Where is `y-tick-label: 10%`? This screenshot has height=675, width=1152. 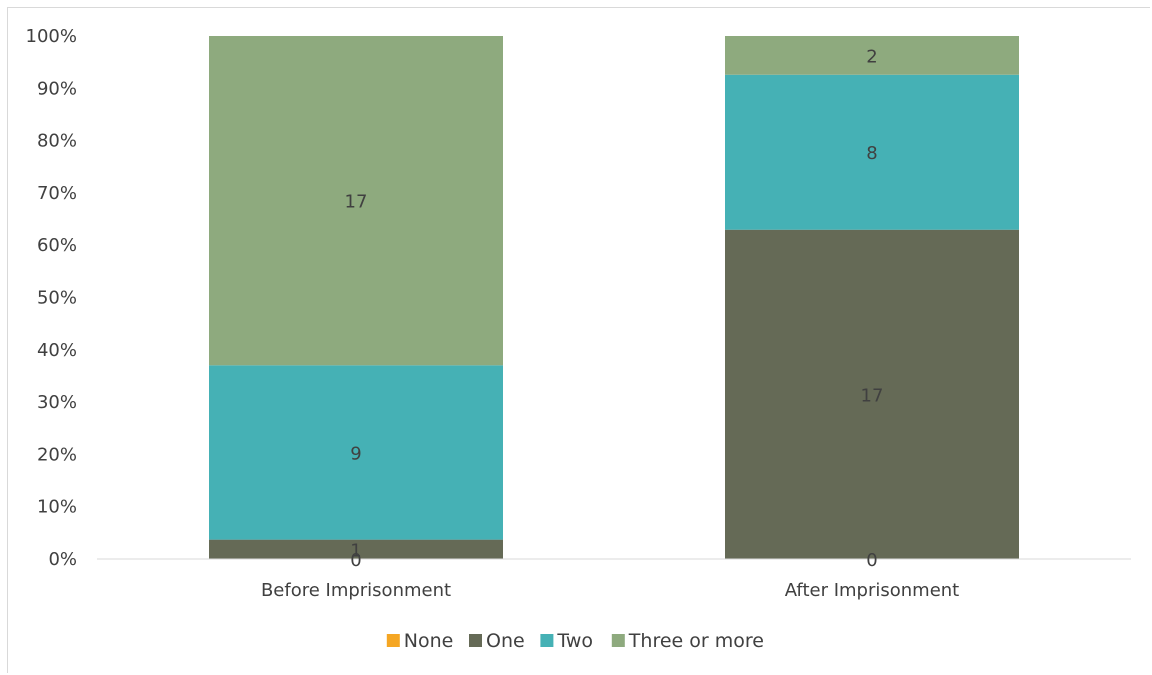
y-tick-label: 10% is located at coordinates (57, 507).